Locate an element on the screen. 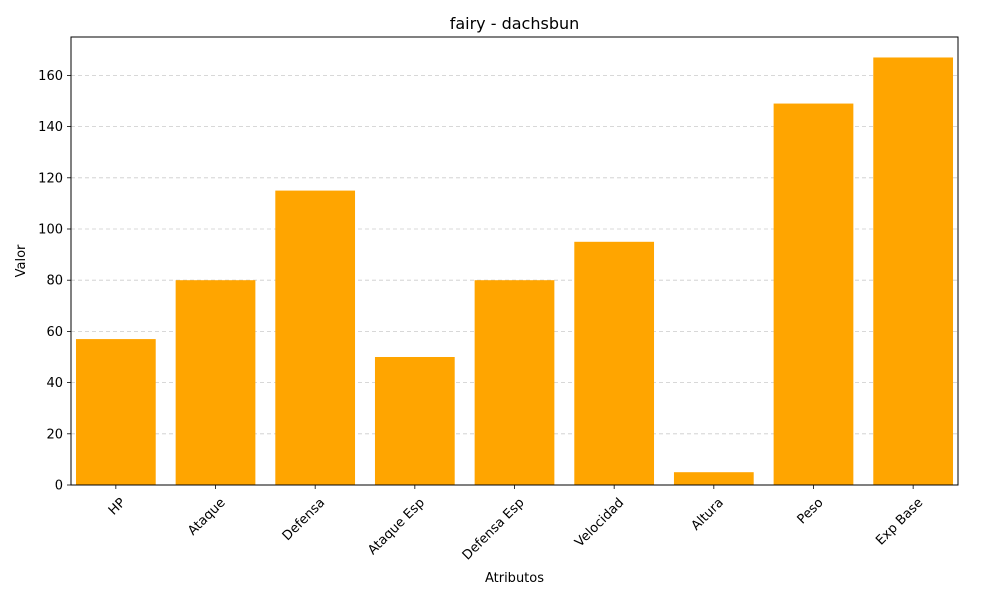  bar-defensa-esp is located at coordinates (514, 382).